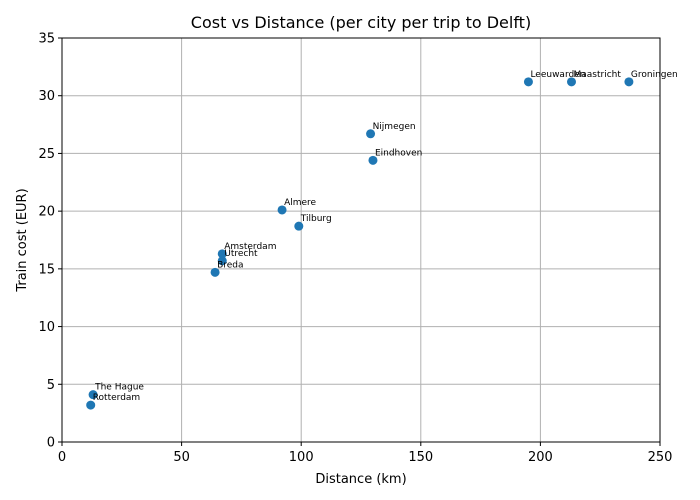 The width and height of the screenshot is (700, 500). I want to click on y-tick: 30, so click(50, 96).